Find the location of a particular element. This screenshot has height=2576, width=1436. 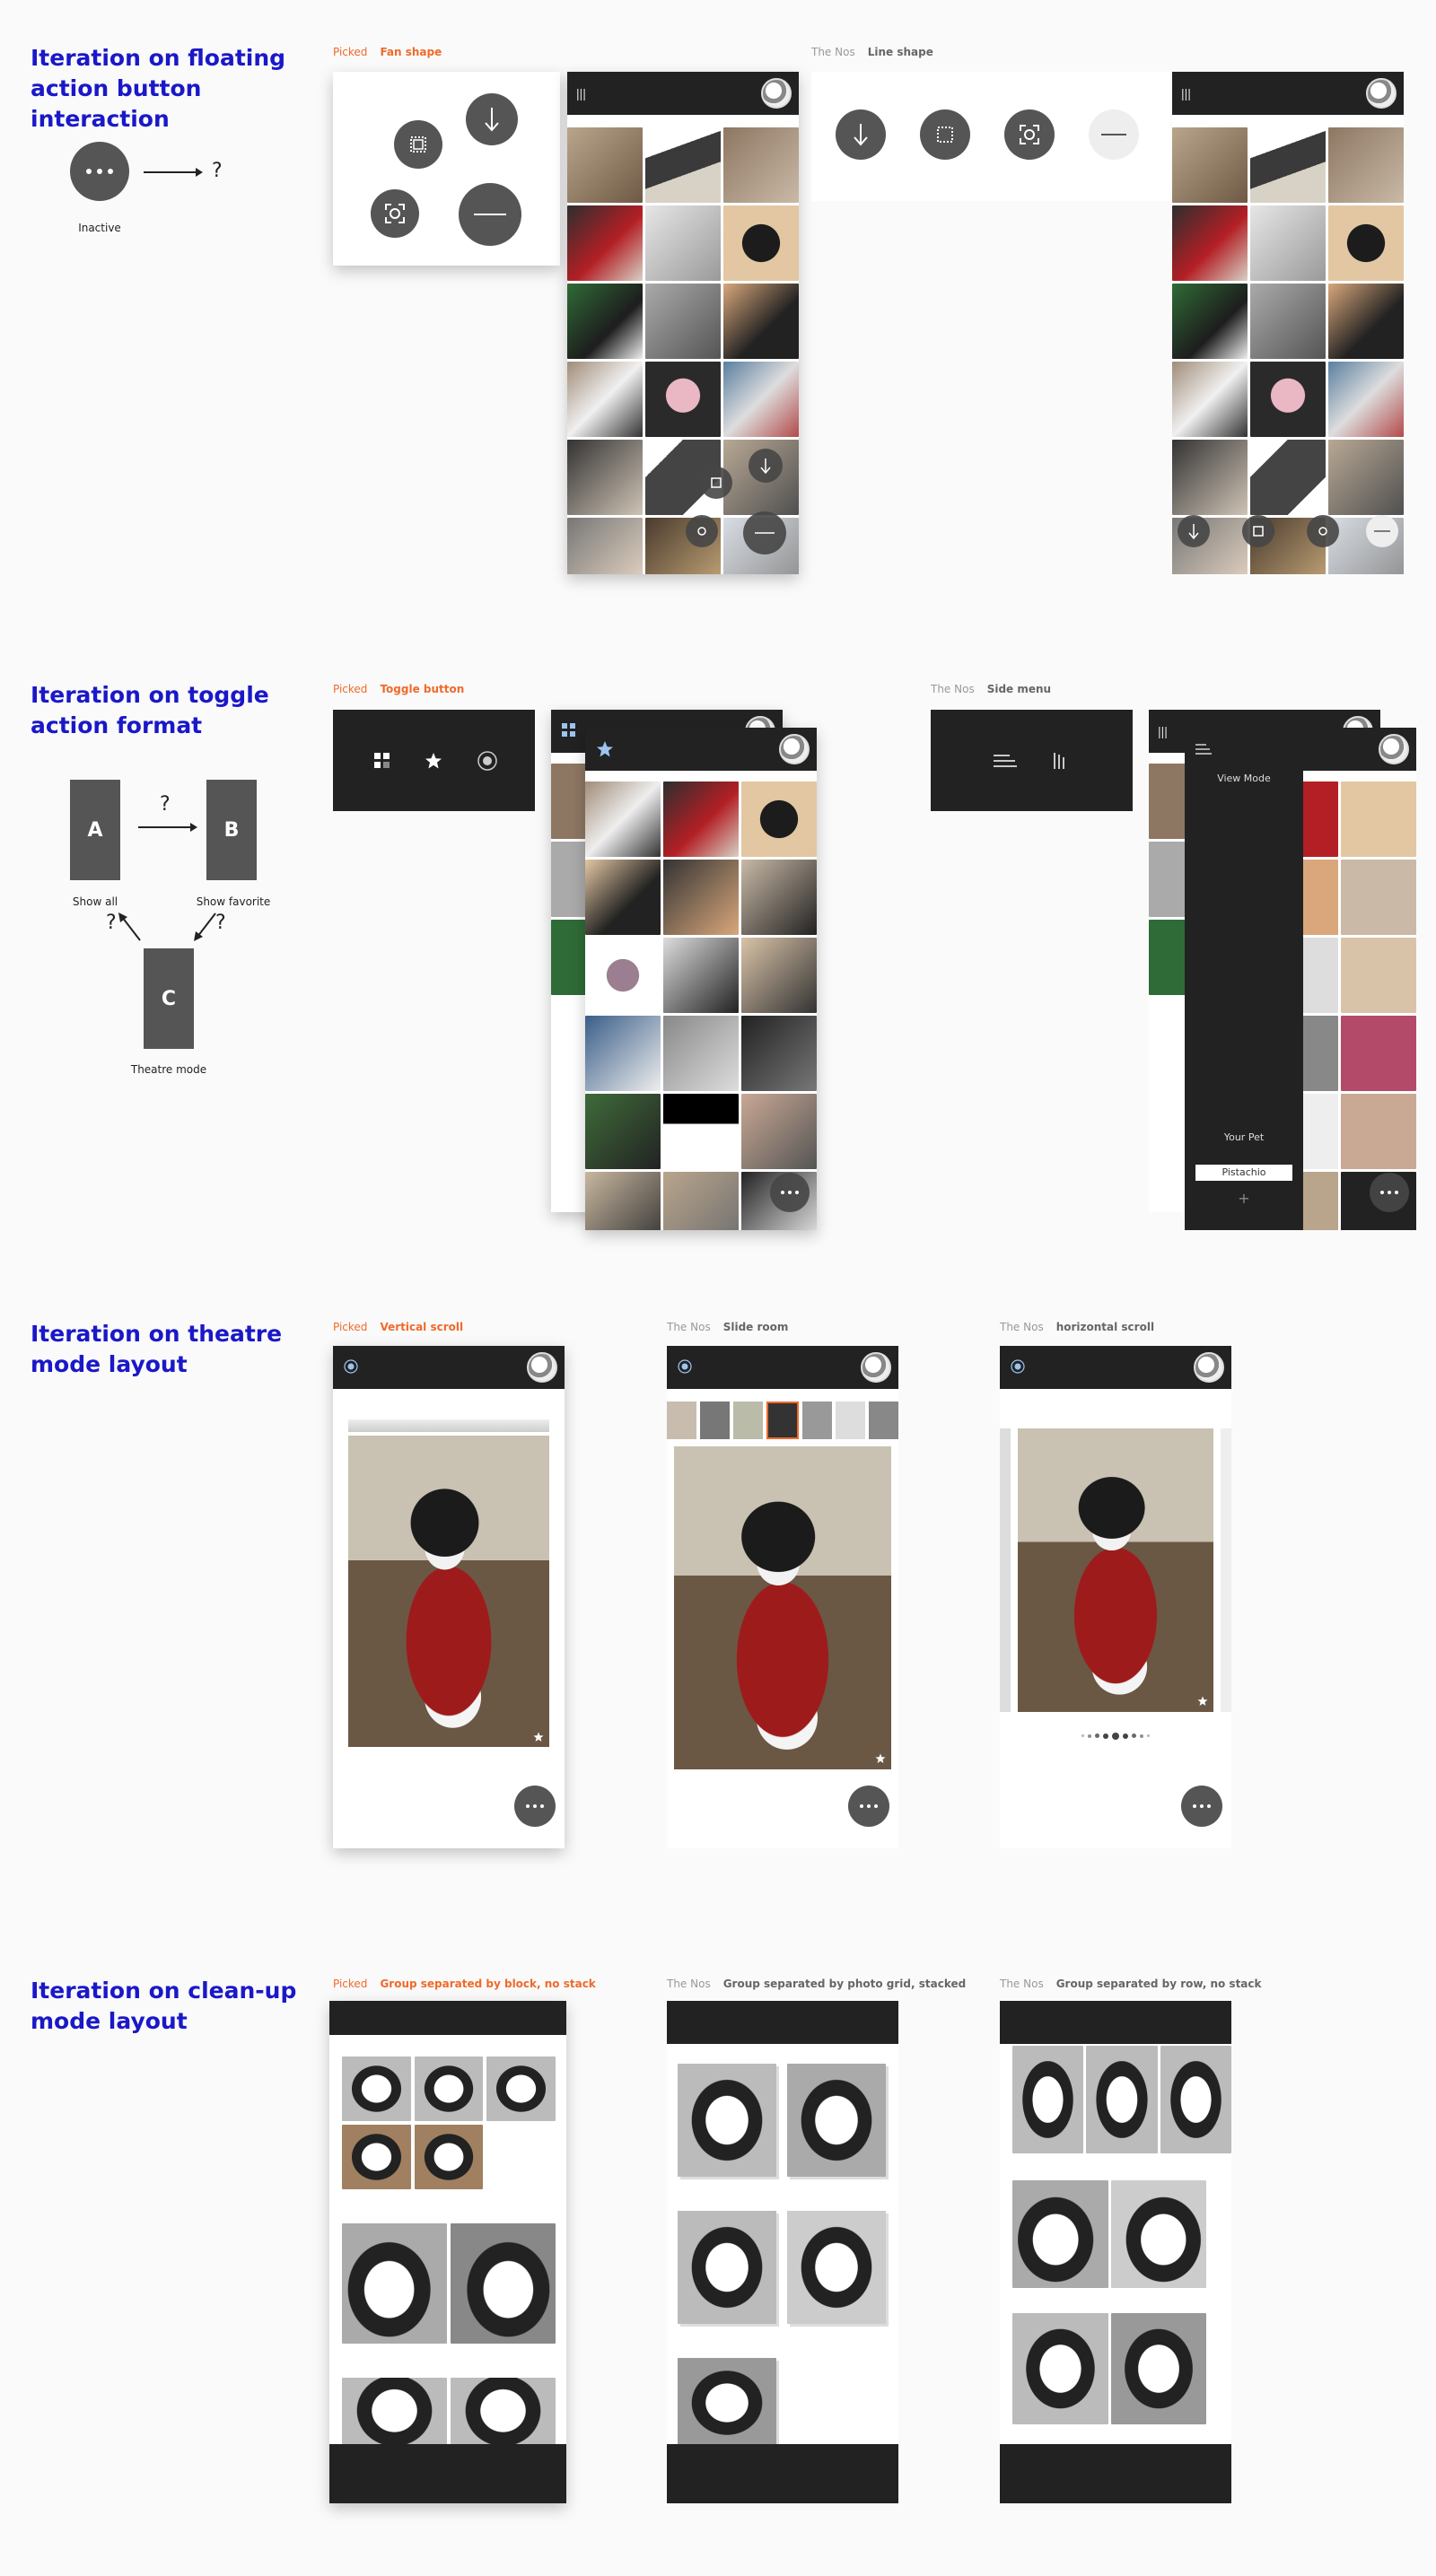

fab-inactive-button is located at coordinates (99, 172).